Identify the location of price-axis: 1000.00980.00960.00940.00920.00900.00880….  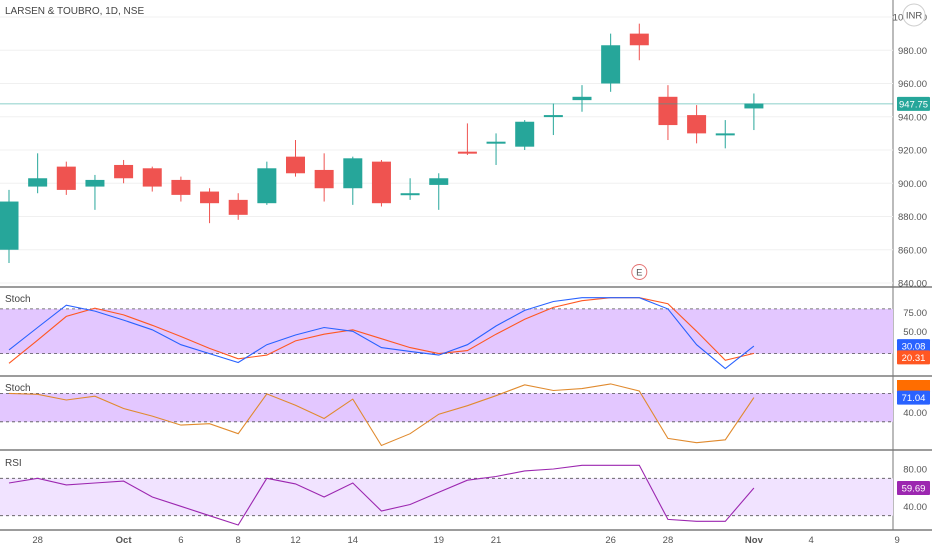
(910, 151).